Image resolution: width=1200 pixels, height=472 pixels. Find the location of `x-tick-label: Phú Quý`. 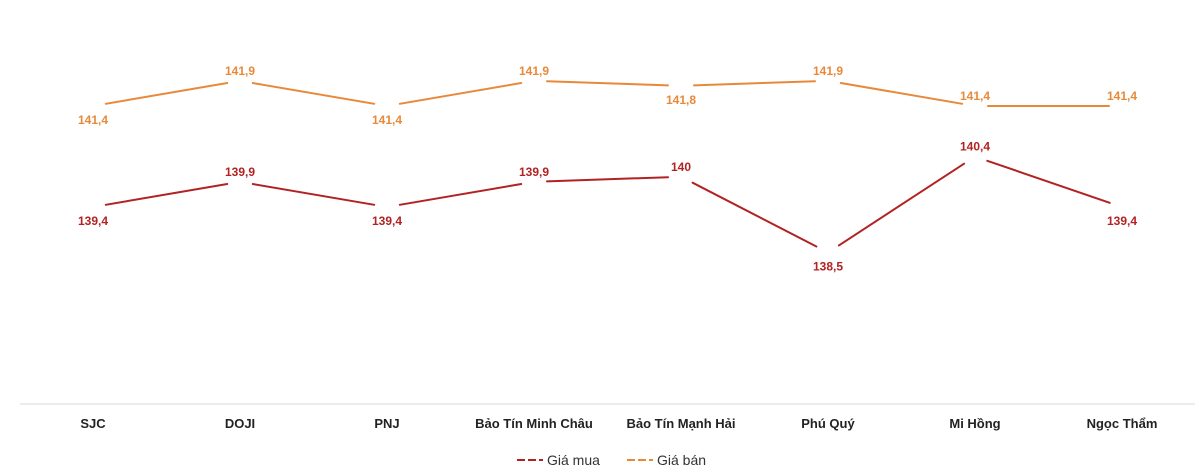

x-tick-label: Phú Quý is located at coordinates (828, 423).